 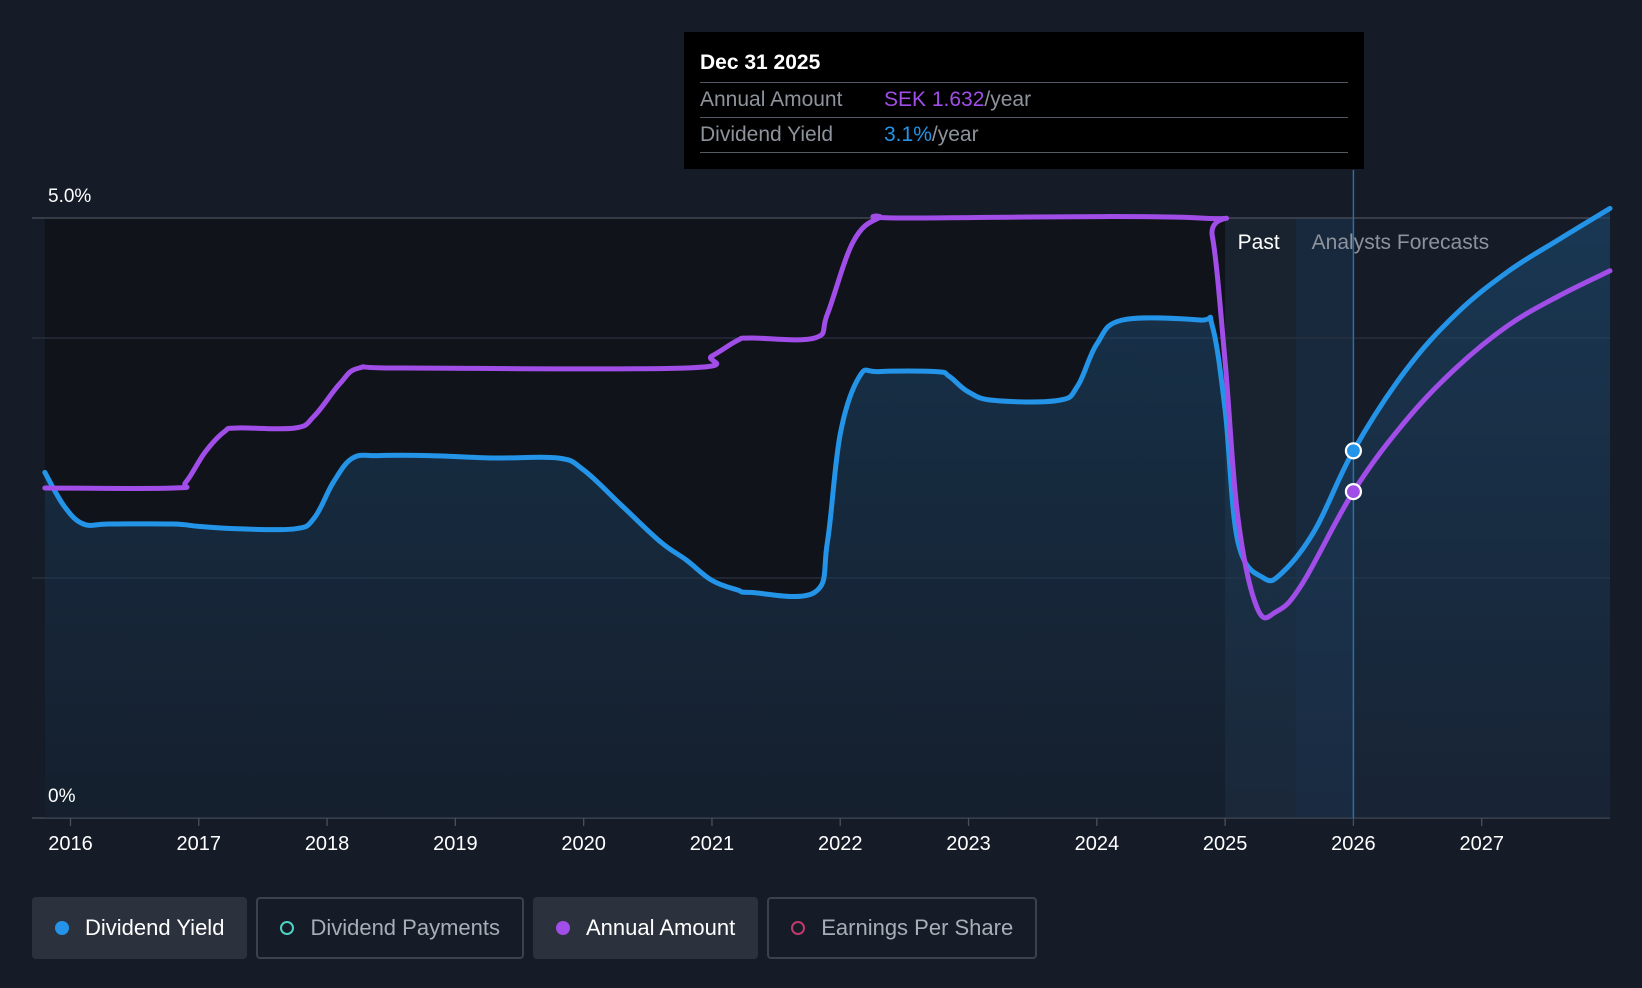 What do you see at coordinates (69, 496) in the screenshot?
I see `y-axis: 5.0% 0%` at bounding box center [69, 496].